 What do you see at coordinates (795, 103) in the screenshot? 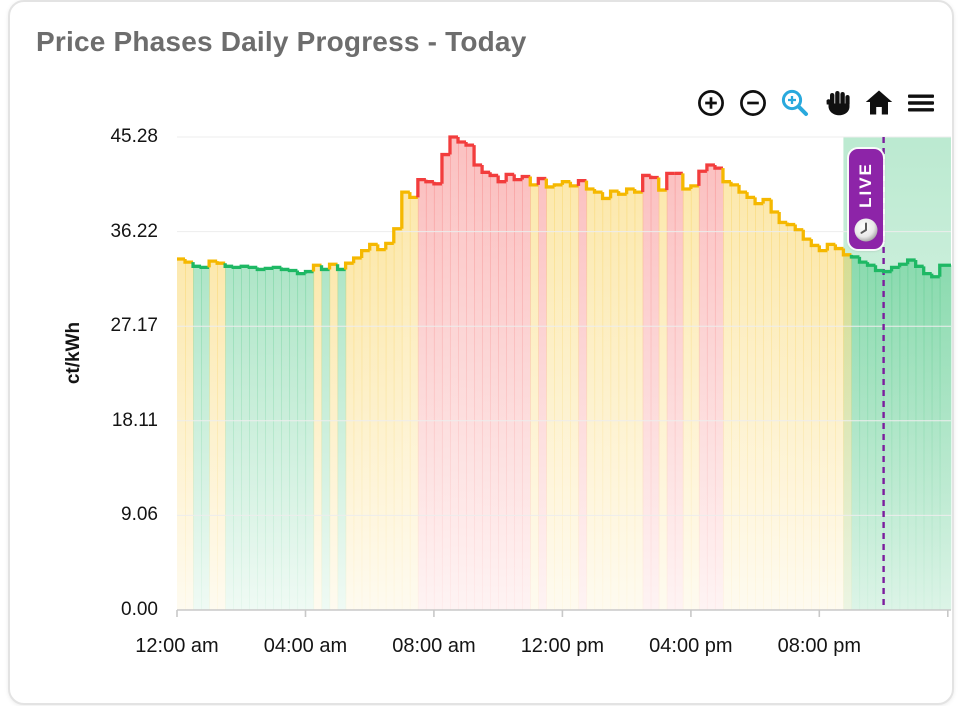
I see `box-zoom-icon` at bounding box center [795, 103].